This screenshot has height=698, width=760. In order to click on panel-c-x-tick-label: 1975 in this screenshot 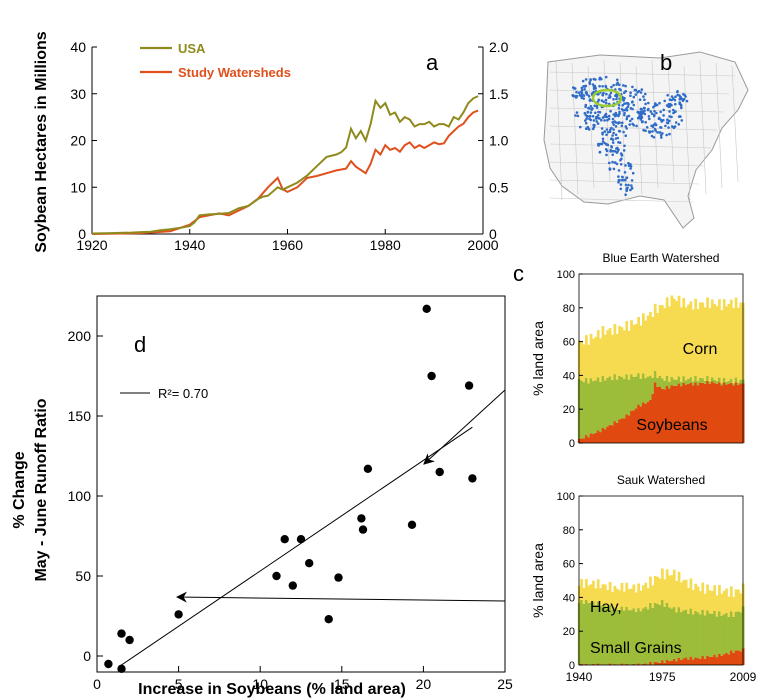, I will do `click(662, 677)`.